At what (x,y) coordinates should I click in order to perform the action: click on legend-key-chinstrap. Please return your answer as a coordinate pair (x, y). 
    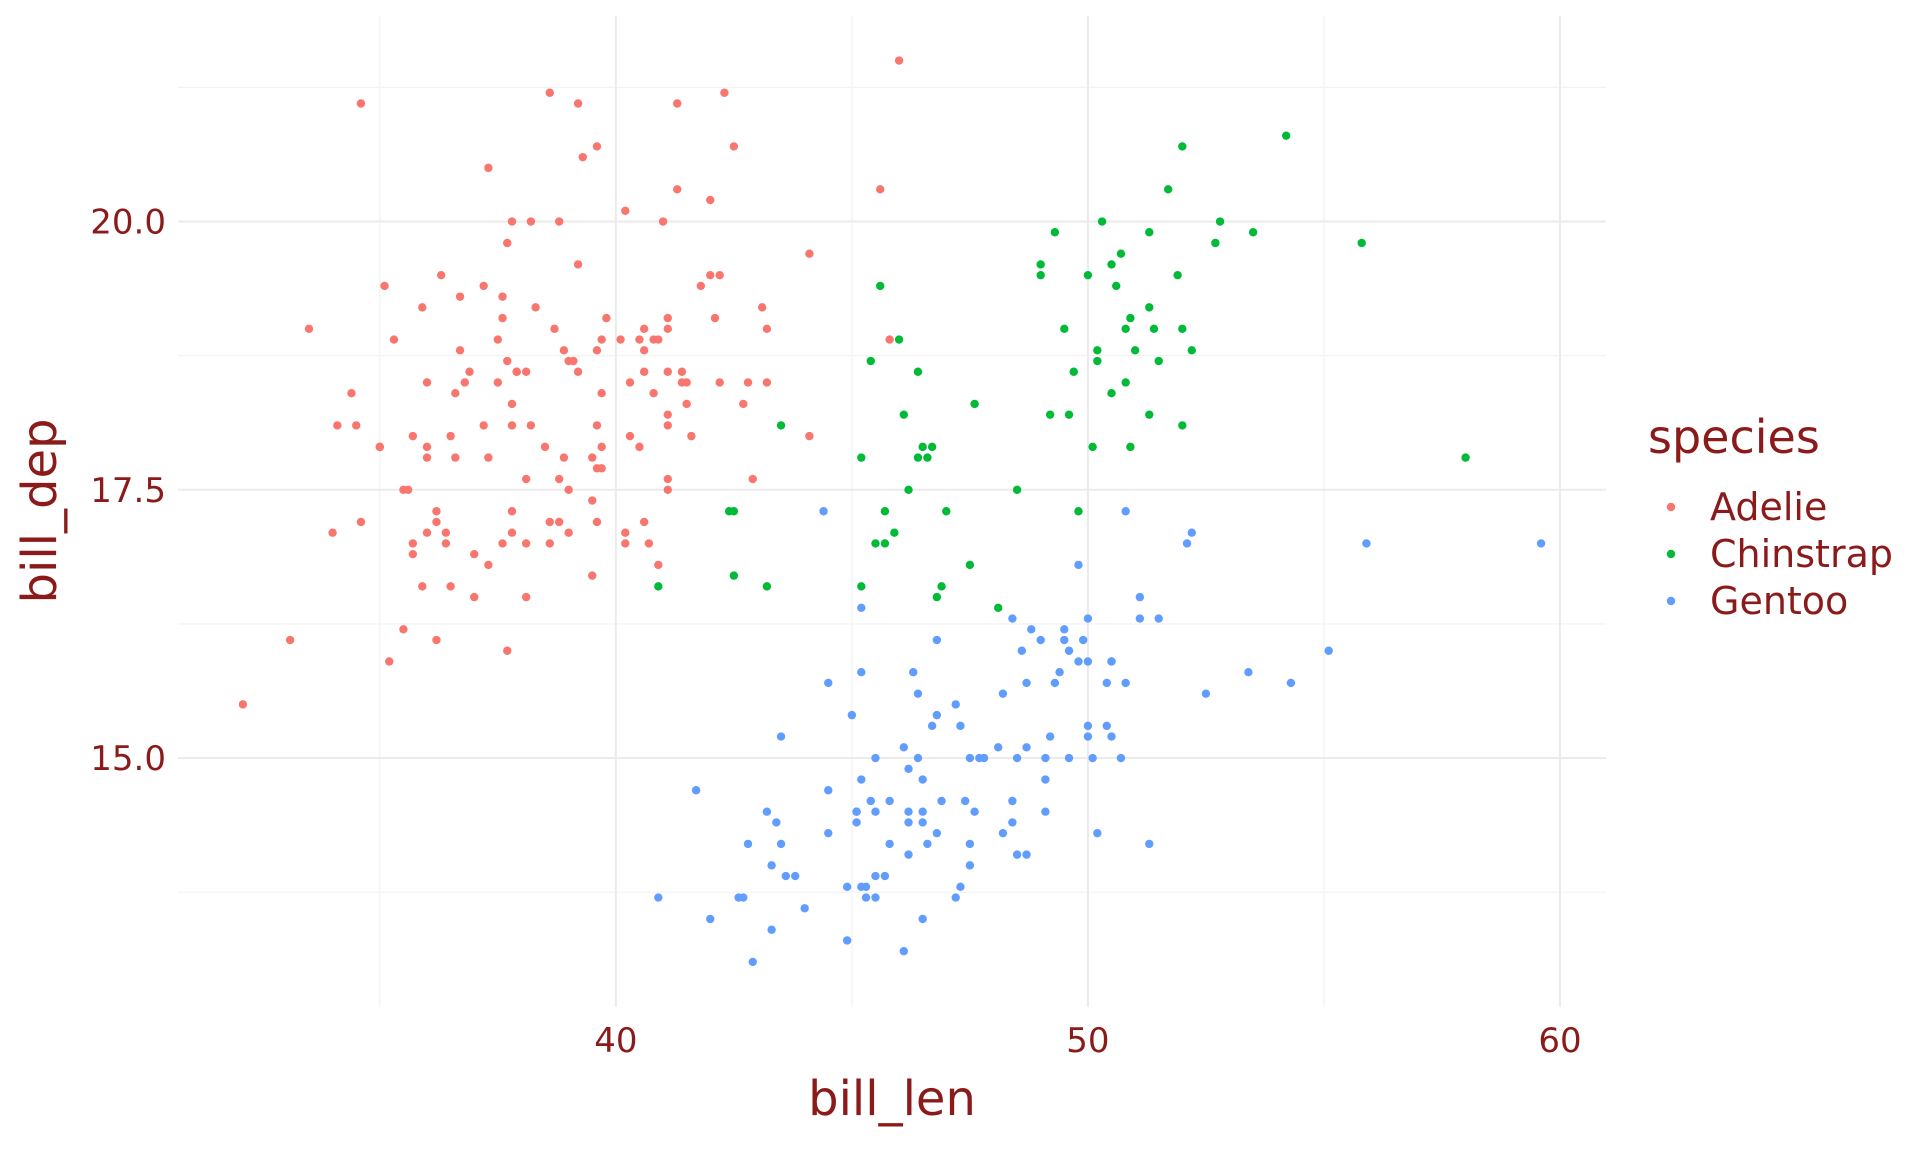
    Looking at the image, I should click on (1671, 554).